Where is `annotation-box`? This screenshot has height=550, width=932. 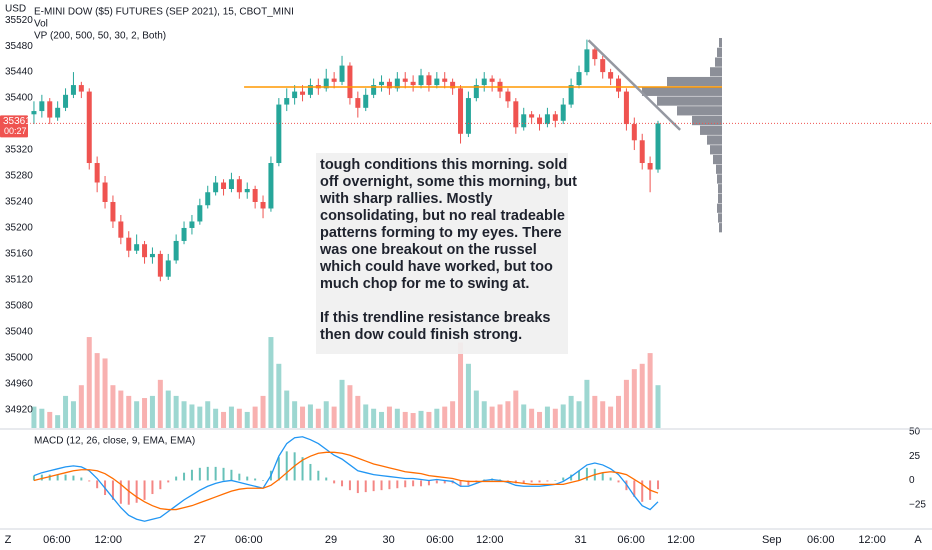 annotation-box is located at coordinates (442, 253).